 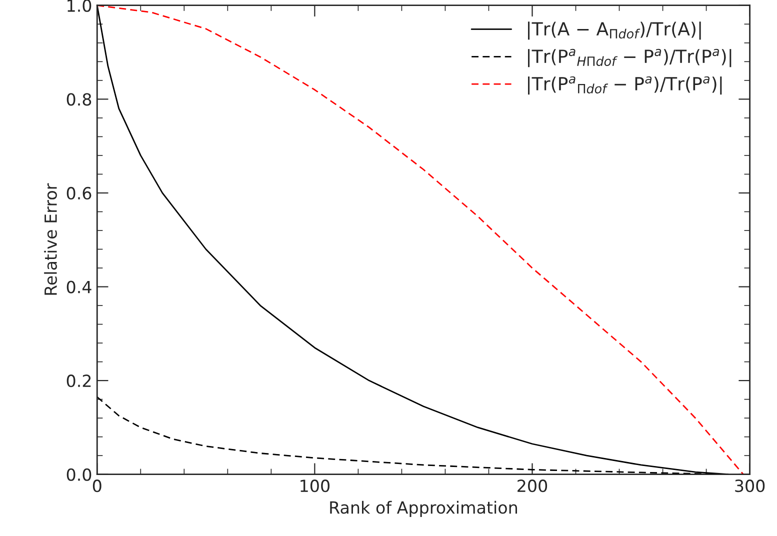 What do you see at coordinates (630, 58) in the screenshot?
I see `legend-label: |Tr(P$^{a}$$_{HΠdof}$ − P$^{a}$)/Tr(P$^{a}$)|` at bounding box center [630, 58].